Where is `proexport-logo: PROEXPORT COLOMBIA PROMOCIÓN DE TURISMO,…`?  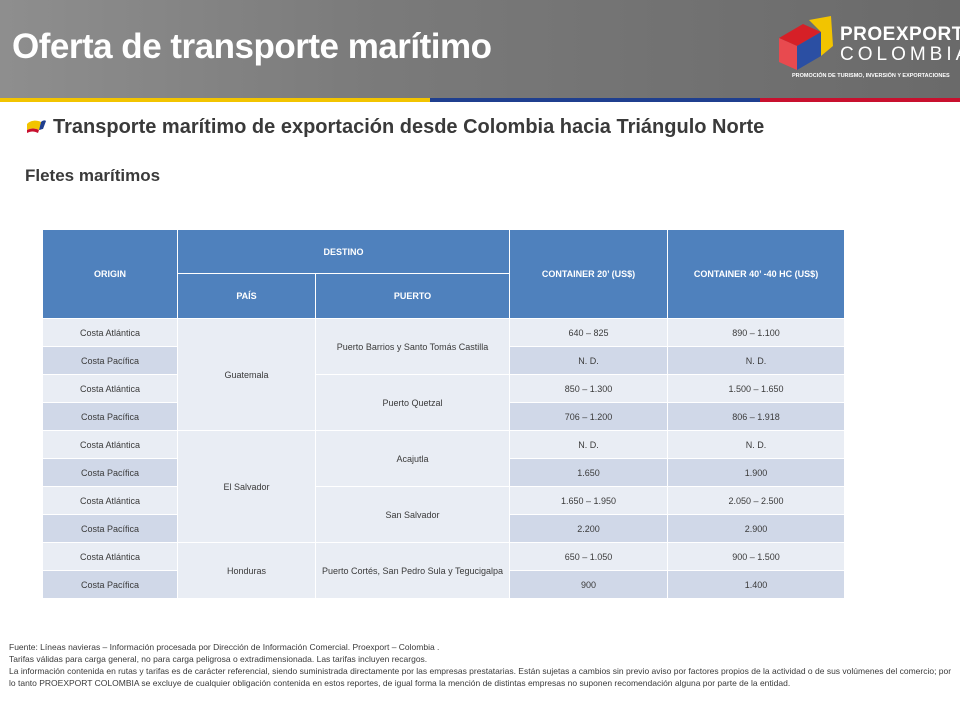
proexport-logo: PROEXPORT COLOMBIA PROMOCIÓN DE TURISMO,… is located at coordinates (866, 50).